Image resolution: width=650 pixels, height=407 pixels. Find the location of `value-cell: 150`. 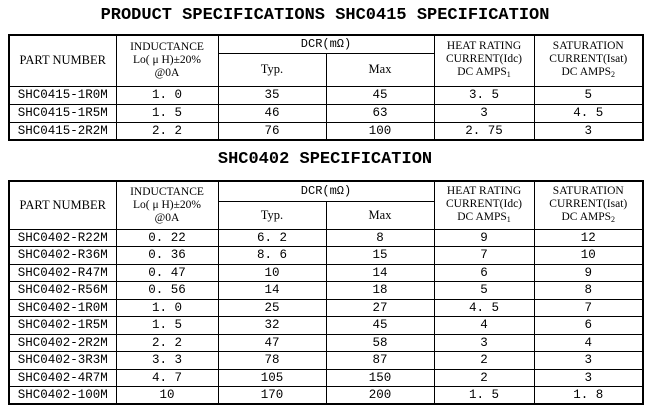

value-cell: 150 is located at coordinates (380, 377).